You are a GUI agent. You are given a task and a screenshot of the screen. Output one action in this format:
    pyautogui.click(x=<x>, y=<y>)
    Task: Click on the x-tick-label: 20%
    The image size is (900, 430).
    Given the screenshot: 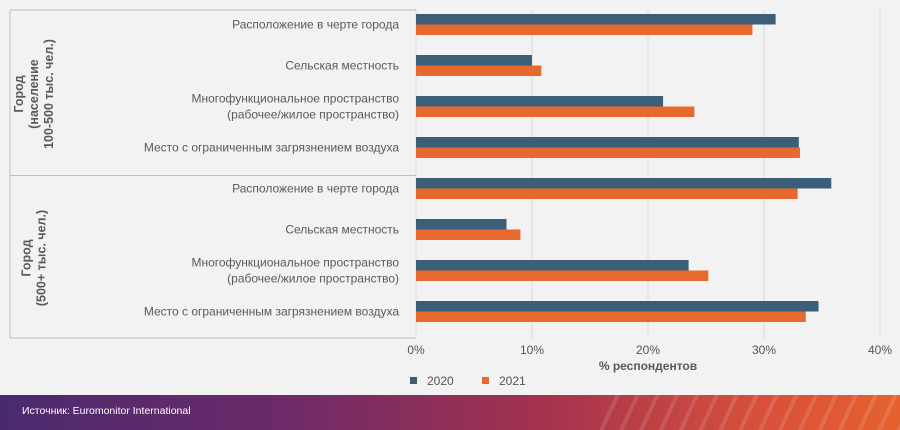 What is the action you would take?
    pyautogui.click(x=648, y=350)
    